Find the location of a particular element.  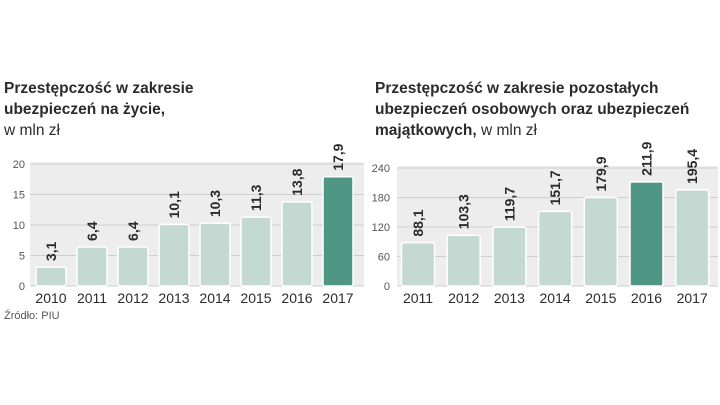

left-category-label-2011: 2011 is located at coordinates (92, 298).